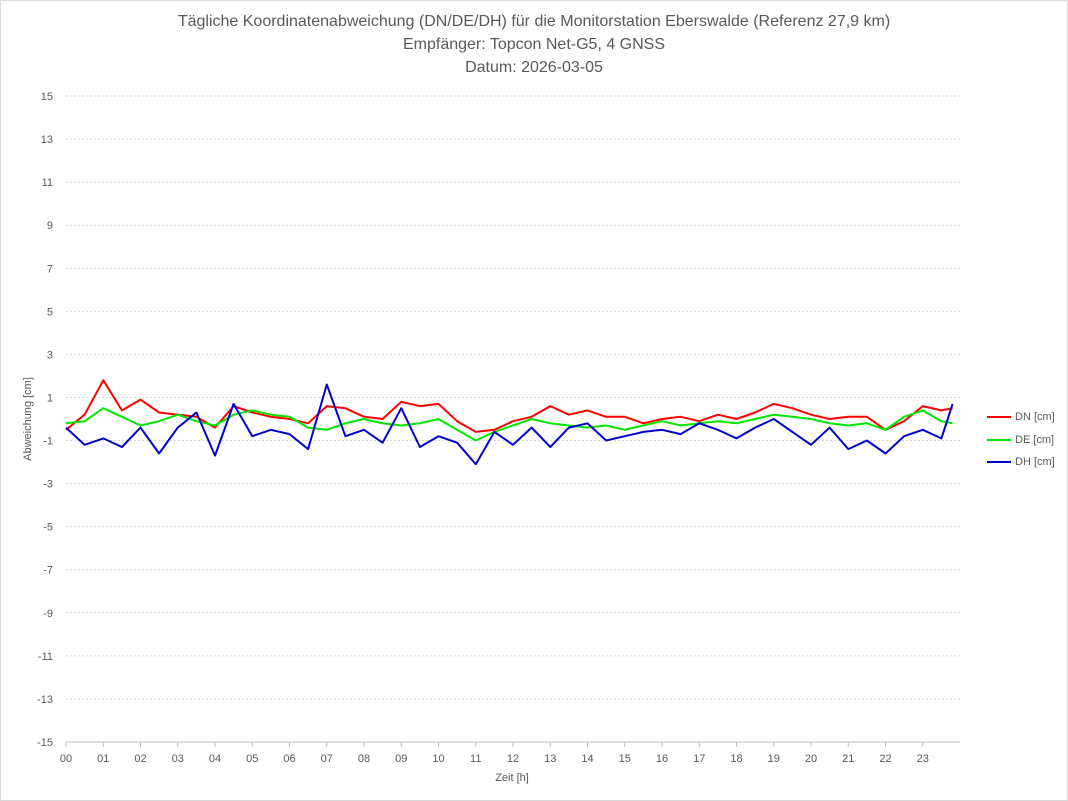 The image size is (1068, 801). Describe the element at coordinates (215, 759) in the screenshot. I see `x-tick-label: 04` at that location.